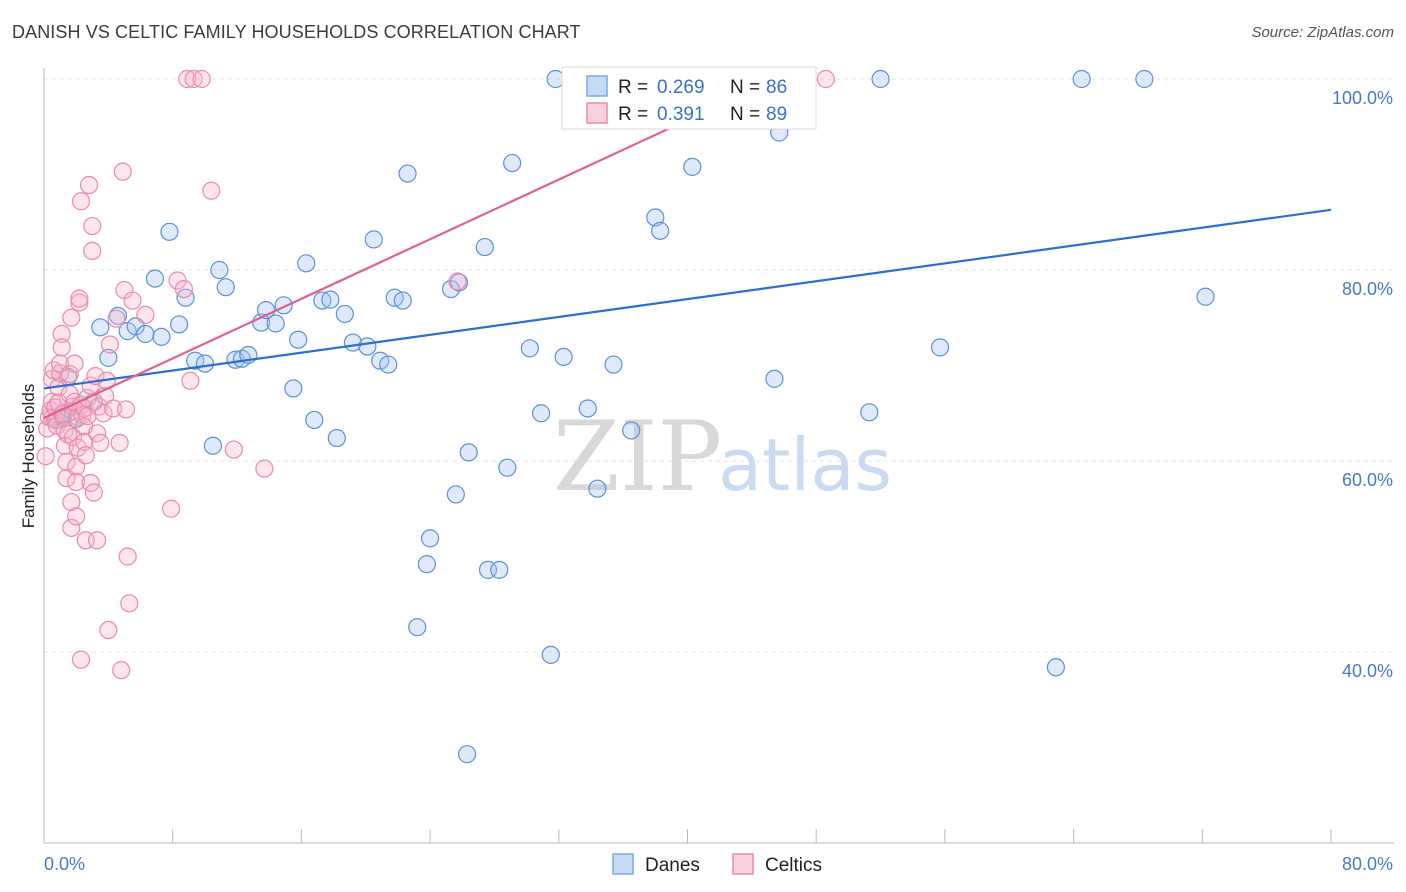 The width and height of the screenshot is (1406, 892). I want to click on watermark-zip: ZIP, so click(637, 457).